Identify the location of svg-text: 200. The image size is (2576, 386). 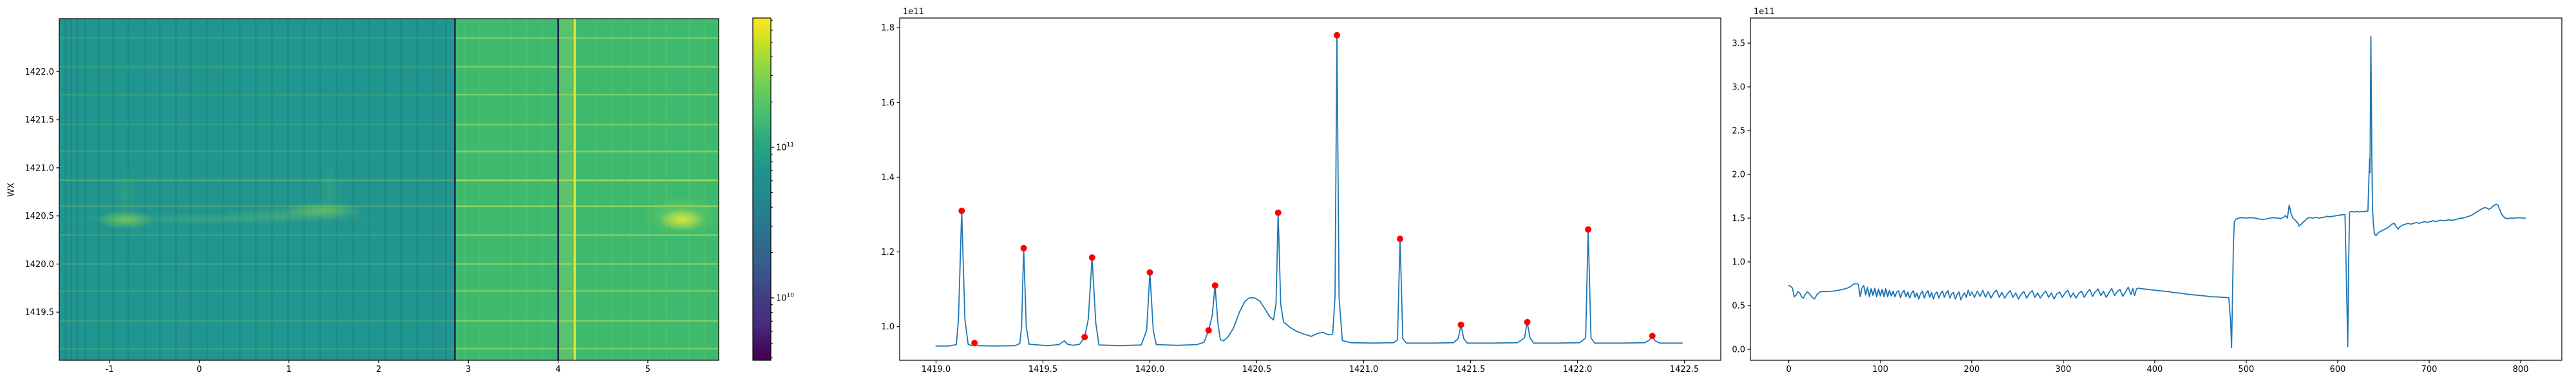
(1972, 369).